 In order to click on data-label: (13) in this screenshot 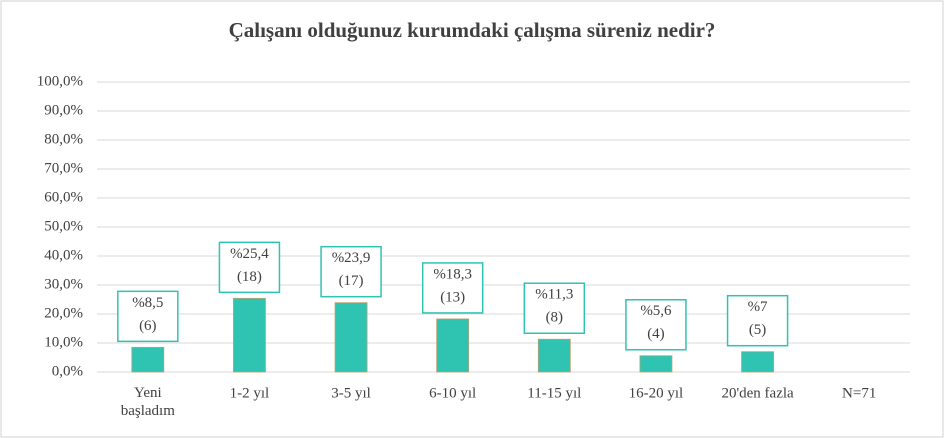, I will do `click(452, 297)`.